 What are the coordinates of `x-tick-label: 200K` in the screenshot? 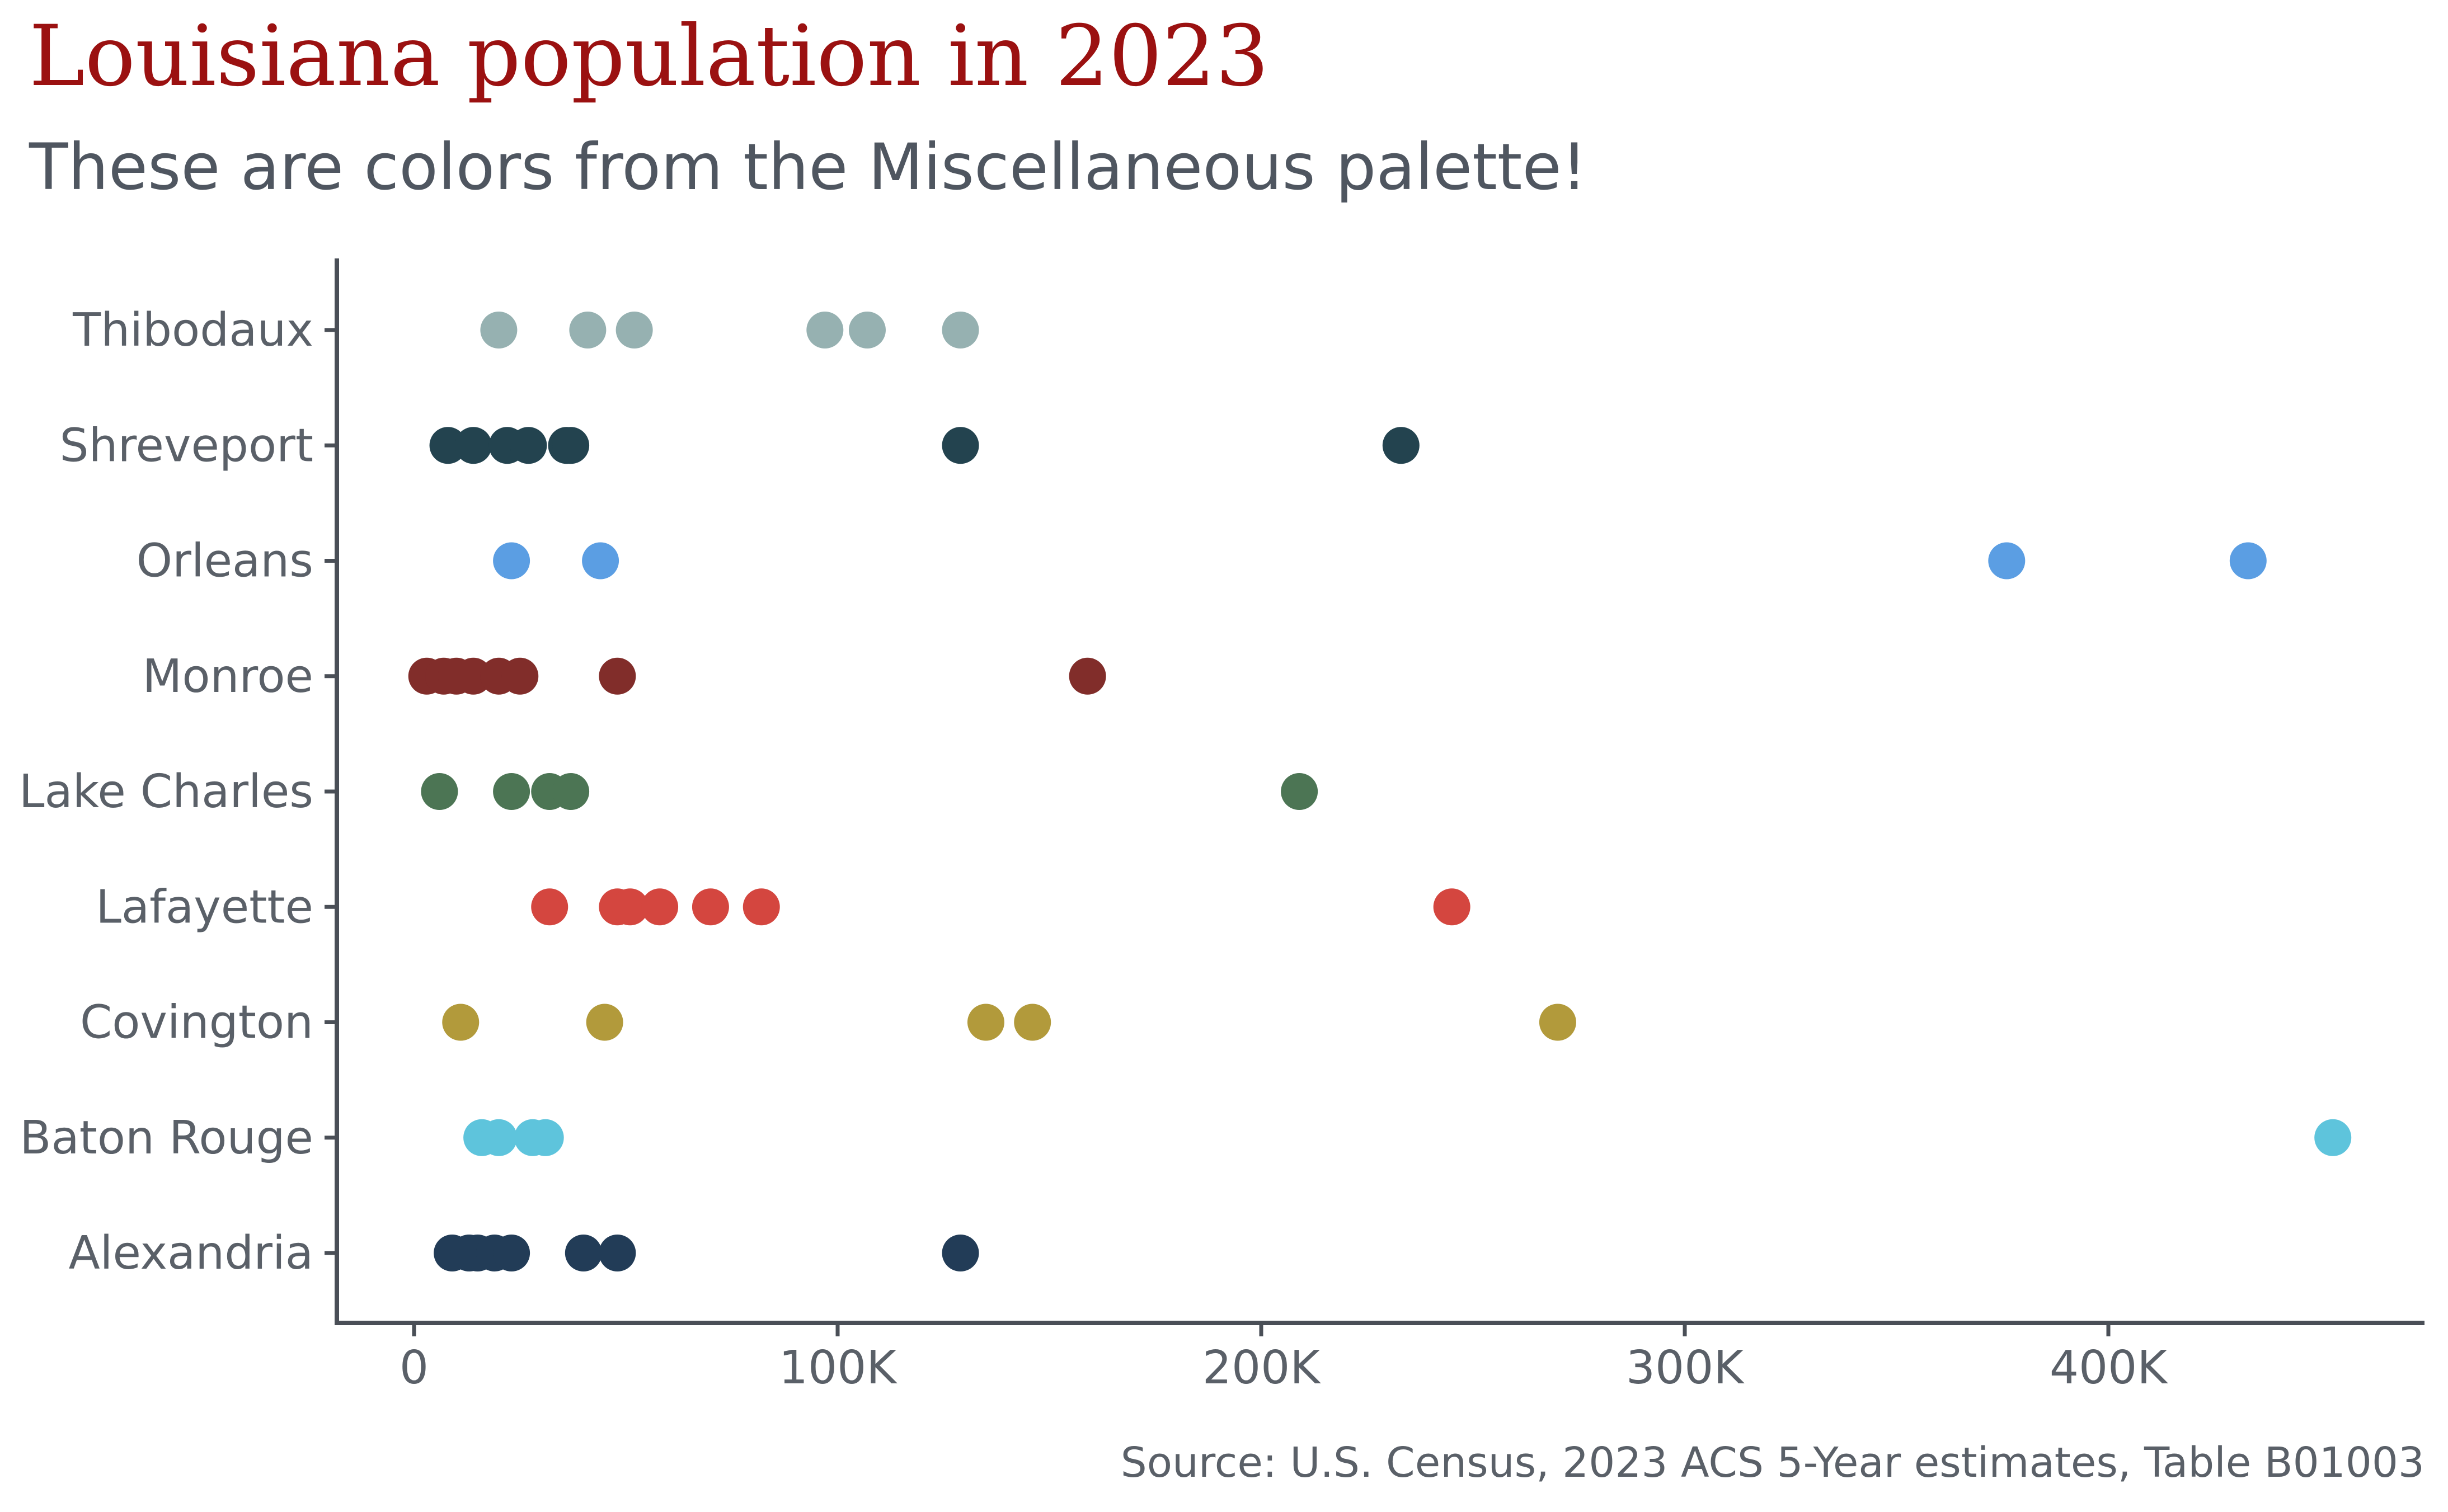 It's located at (1262, 1368).